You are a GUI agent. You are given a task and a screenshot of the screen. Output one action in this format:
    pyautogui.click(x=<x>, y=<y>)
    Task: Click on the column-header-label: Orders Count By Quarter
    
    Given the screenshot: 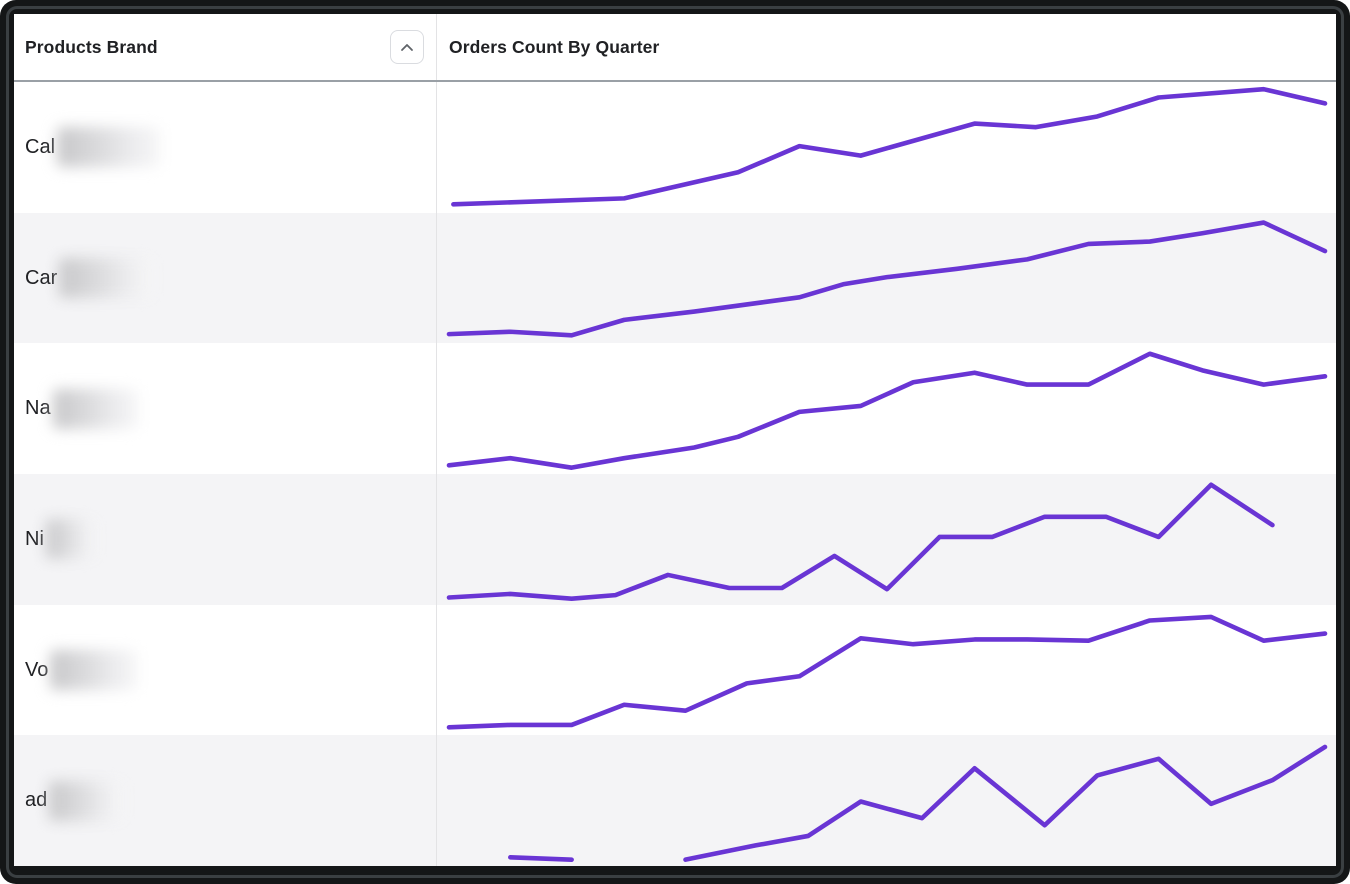 What is the action you would take?
    pyautogui.click(x=554, y=46)
    